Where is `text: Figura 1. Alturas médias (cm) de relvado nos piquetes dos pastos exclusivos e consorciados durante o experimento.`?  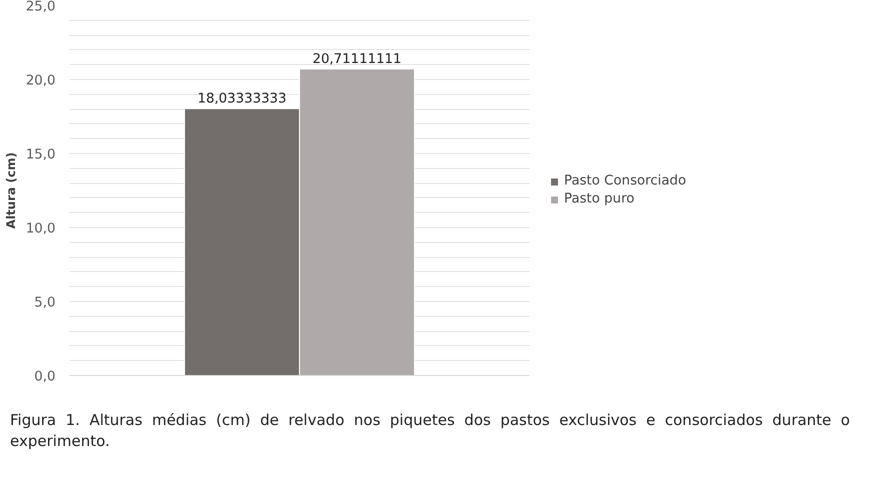 text: Figura 1. Alturas médias (cm) de relvado nos piquetes dos pastos exclusivos e consorciados durante o experimento. is located at coordinates (430, 431).